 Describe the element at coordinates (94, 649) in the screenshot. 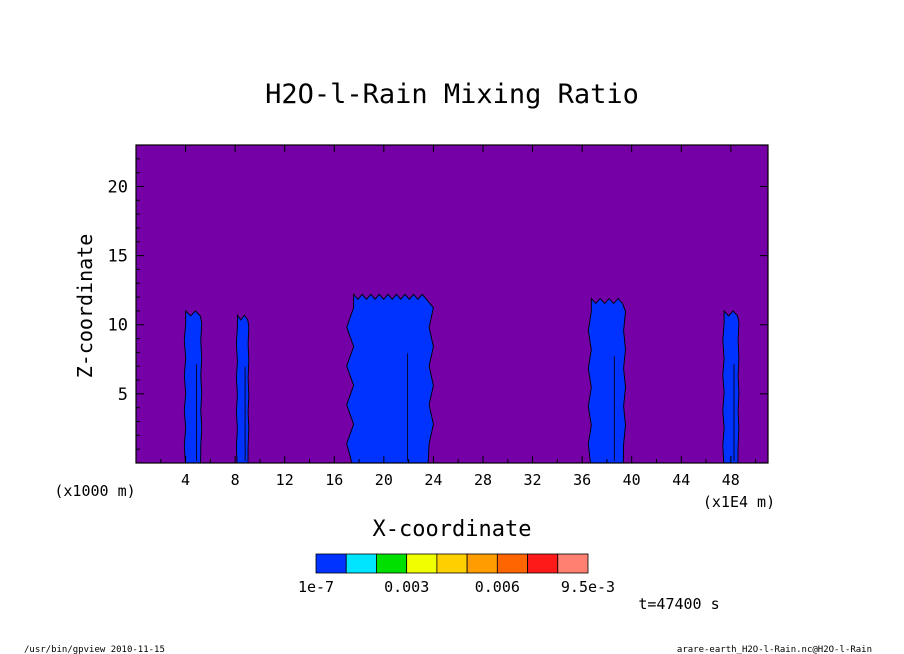

I see `footer-left: /usr/bin/gpview 2010-11-15` at that location.